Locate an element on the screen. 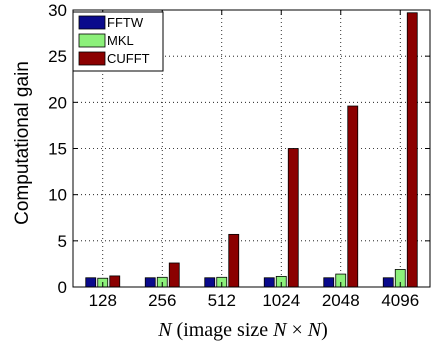  legend-label-fftw: FFTW is located at coordinates (125, 22).